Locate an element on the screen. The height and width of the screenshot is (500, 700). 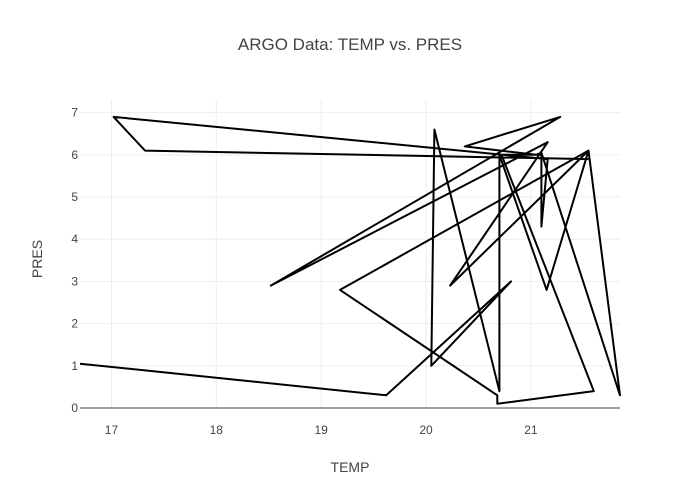
x-tick-label: 17 is located at coordinates (112, 430).